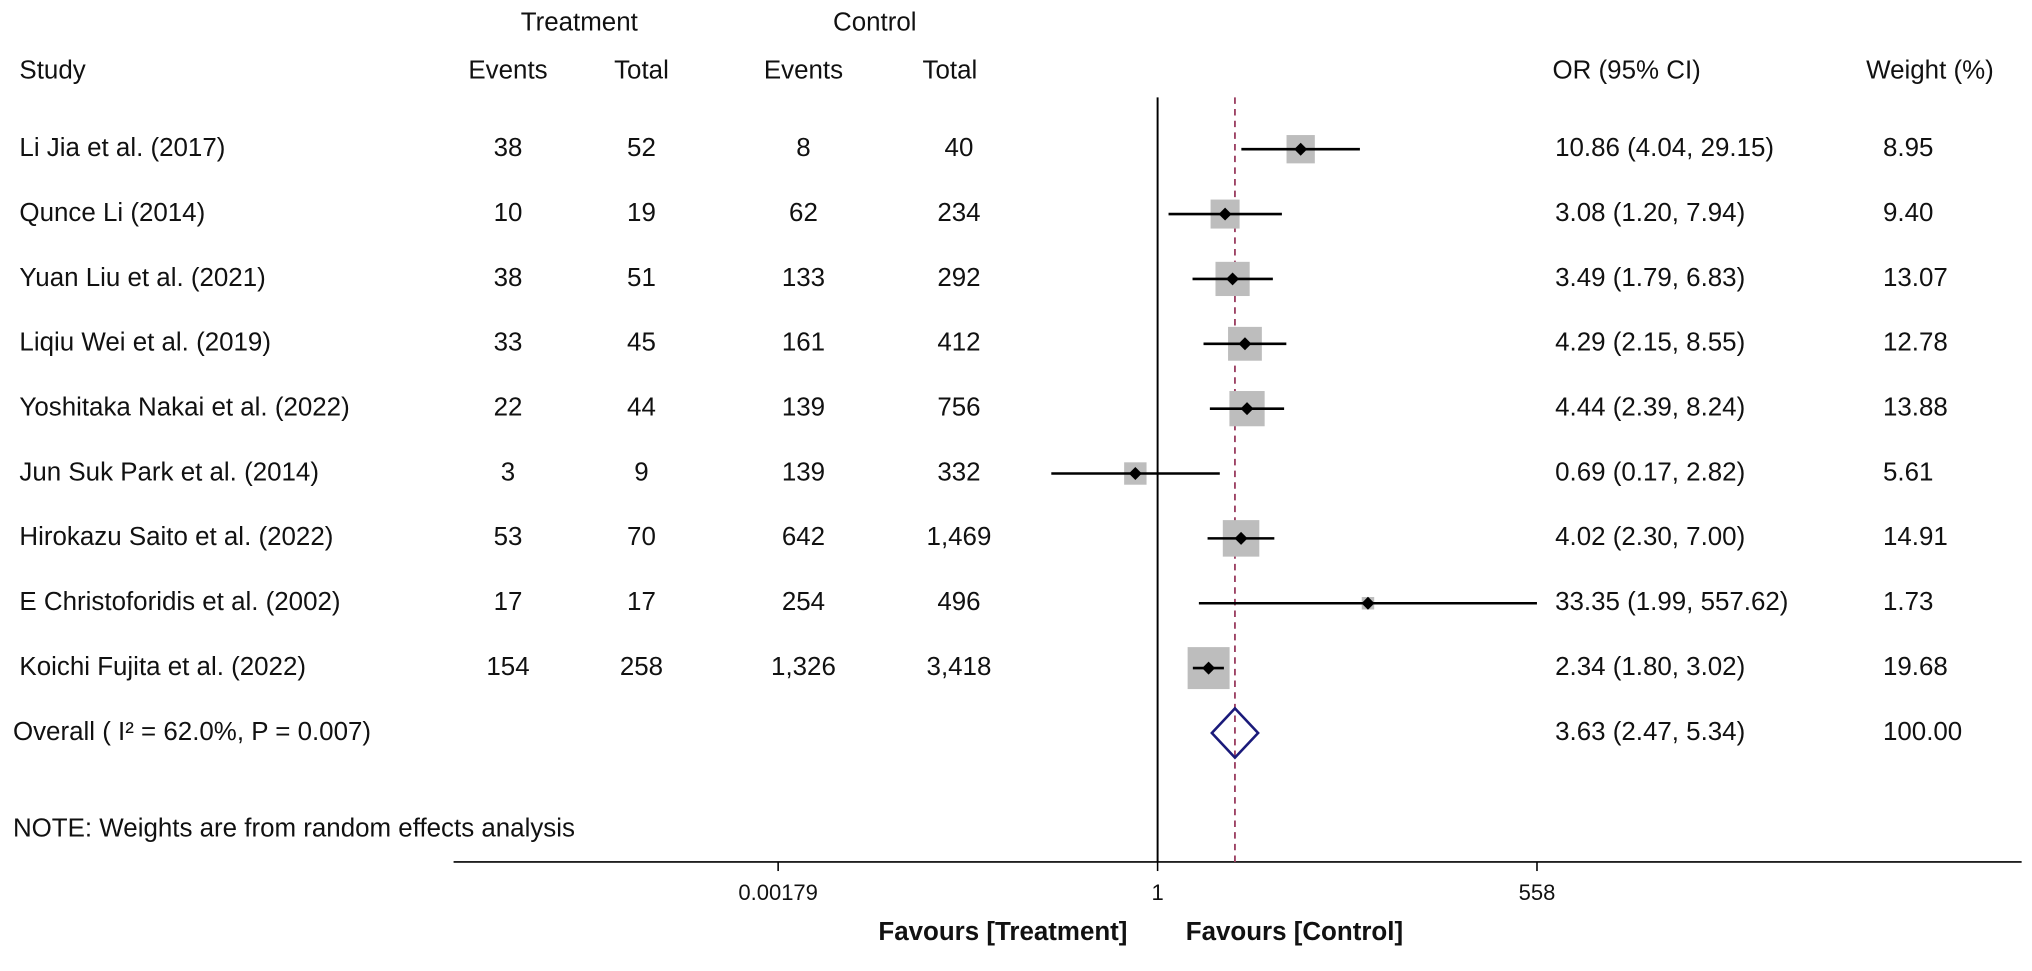  I want to click on table-cell: 642, so click(803, 537).